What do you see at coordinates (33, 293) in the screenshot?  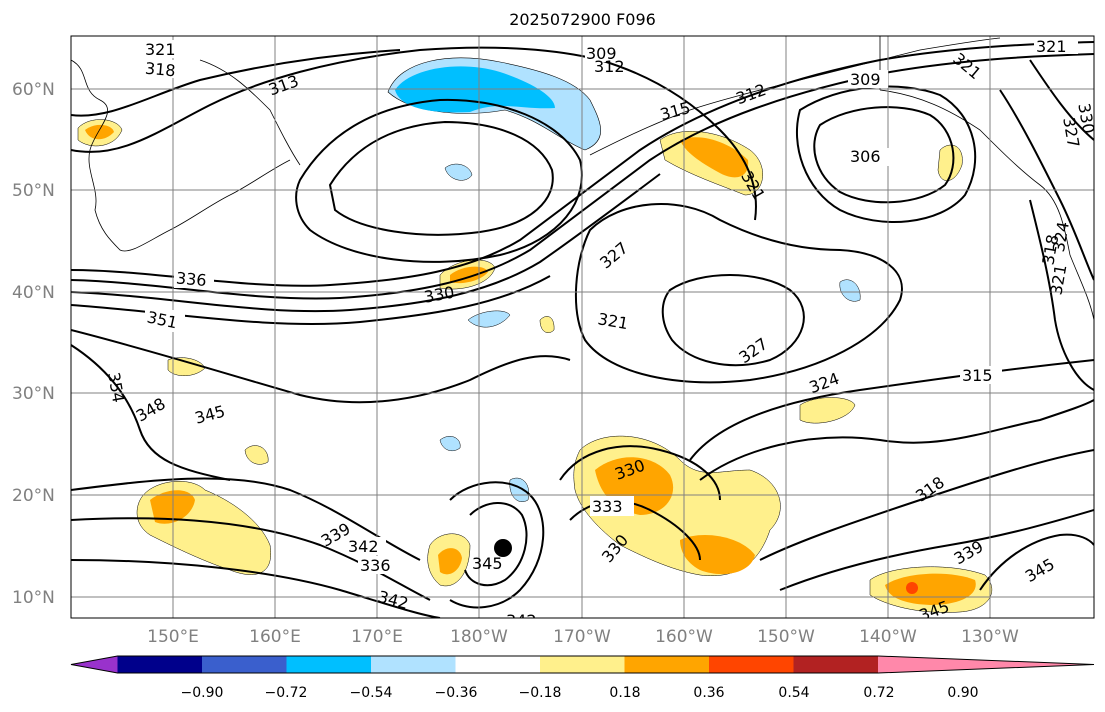 I see `lat-label: 40°N` at bounding box center [33, 293].